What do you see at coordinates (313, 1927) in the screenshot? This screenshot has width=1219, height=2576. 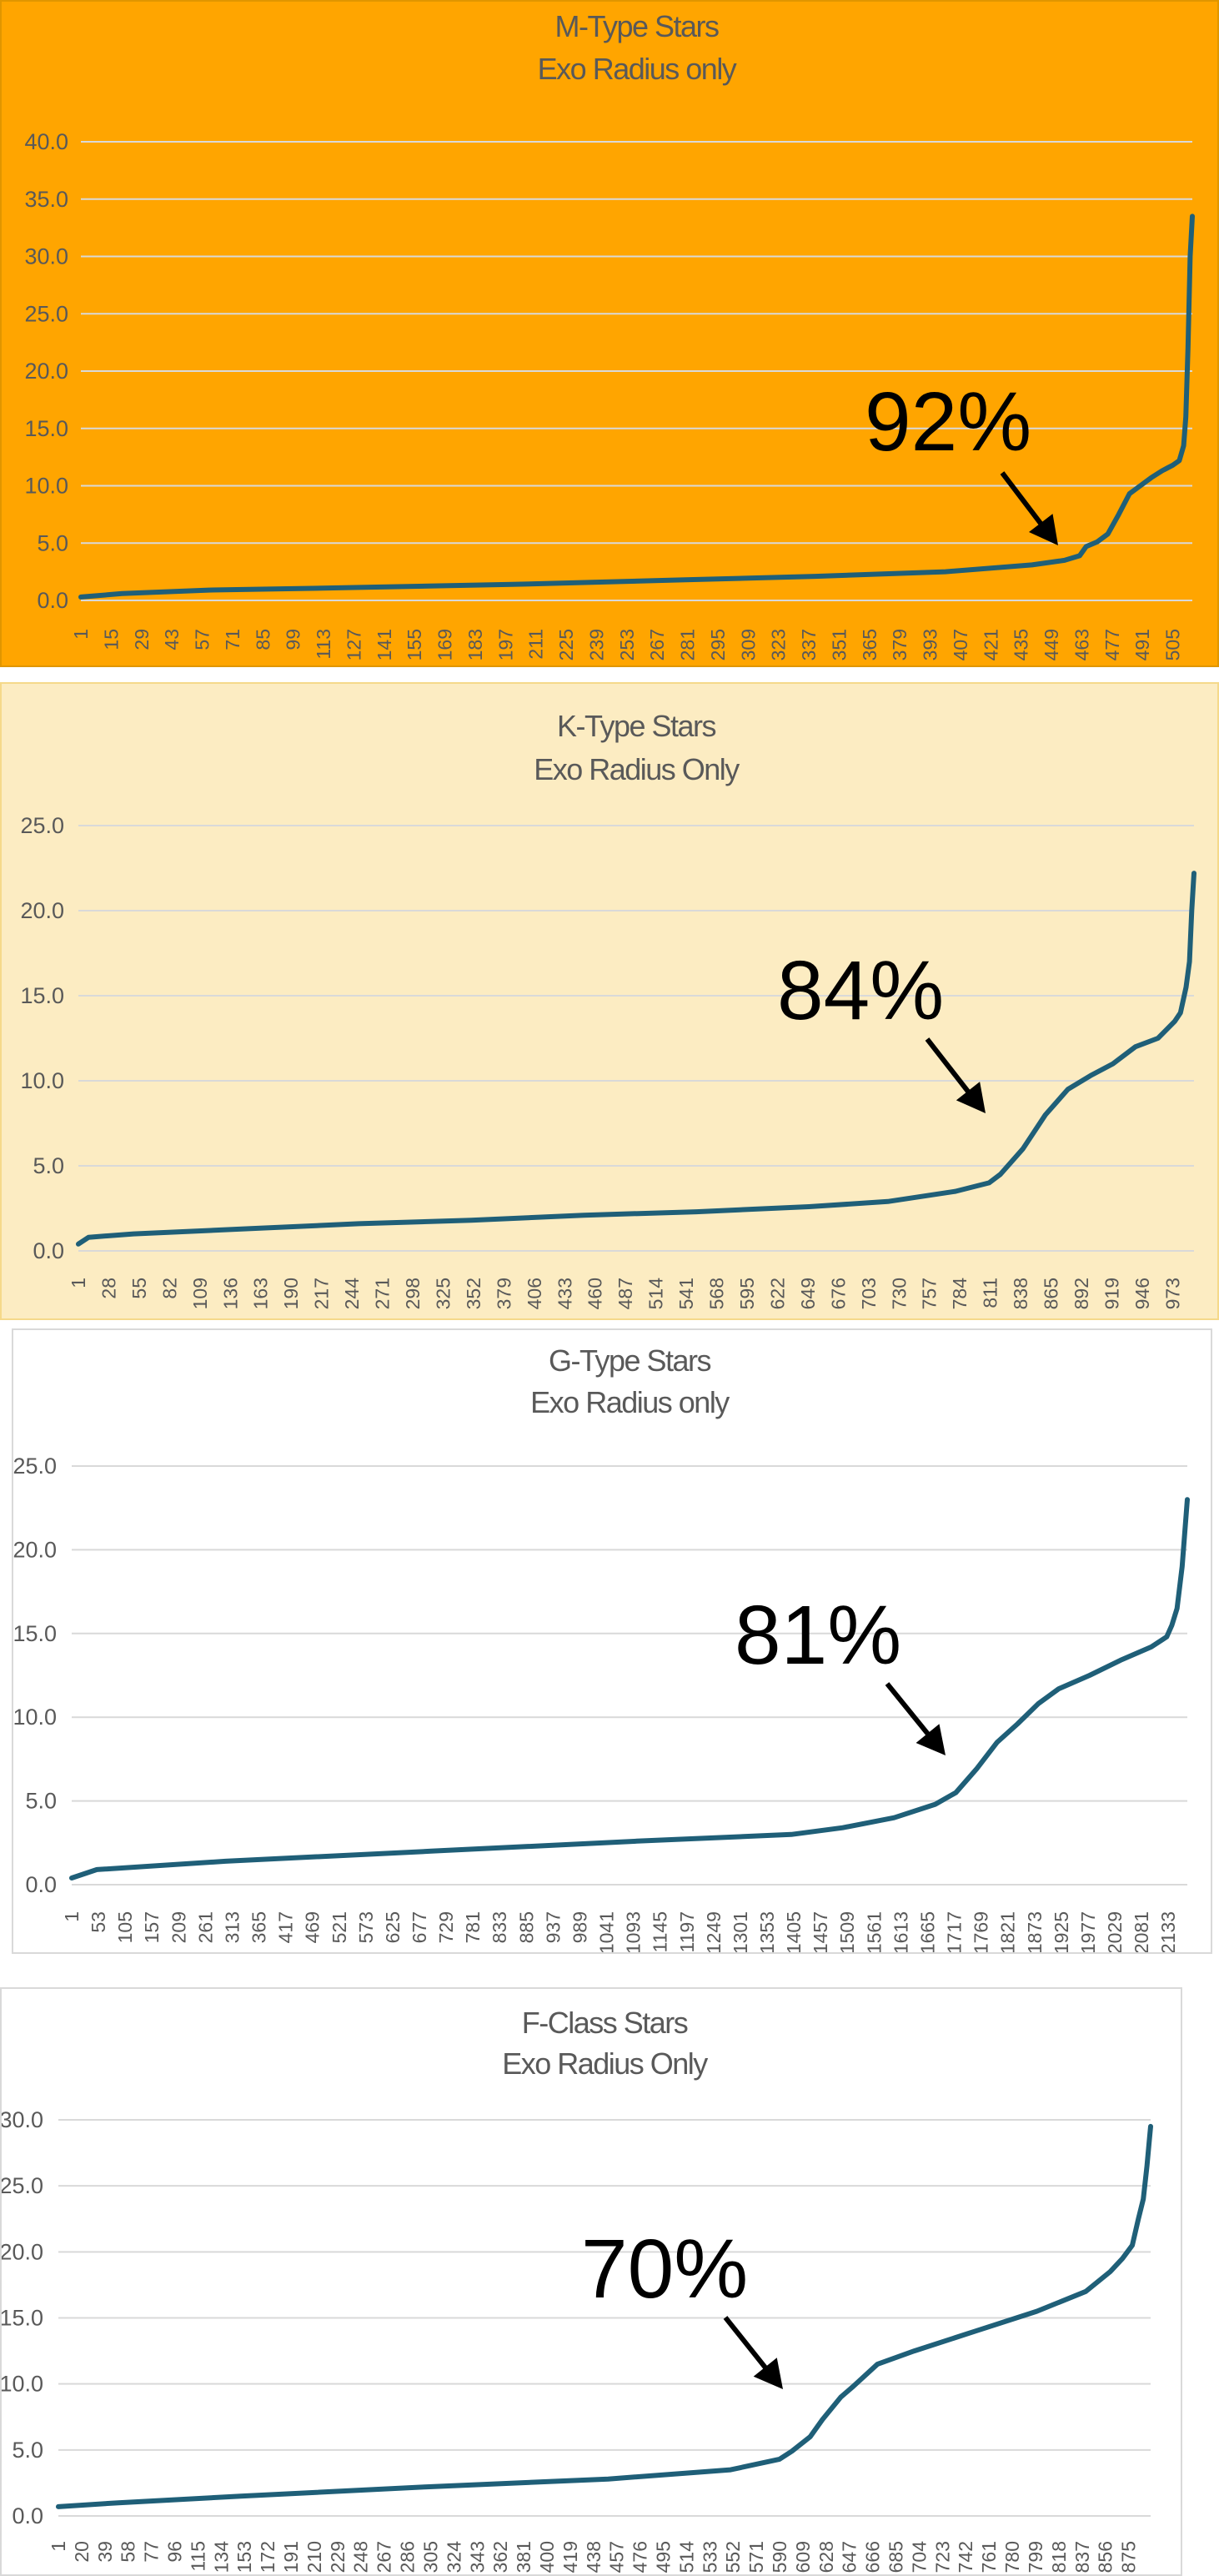 I see `x-tick-label: 469` at bounding box center [313, 1927].